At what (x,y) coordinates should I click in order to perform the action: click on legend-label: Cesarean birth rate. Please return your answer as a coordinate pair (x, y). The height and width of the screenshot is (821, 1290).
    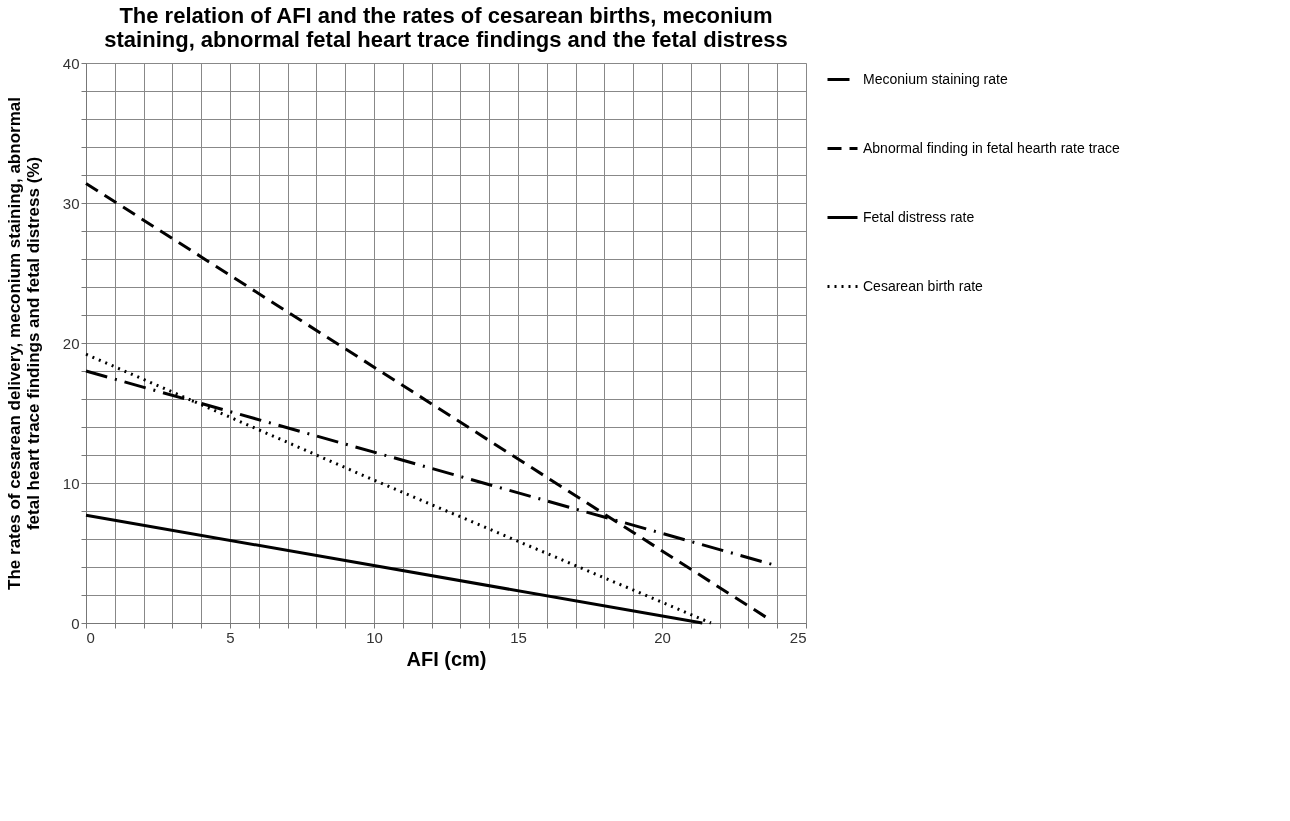
    Looking at the image, I should click on (923, 285).